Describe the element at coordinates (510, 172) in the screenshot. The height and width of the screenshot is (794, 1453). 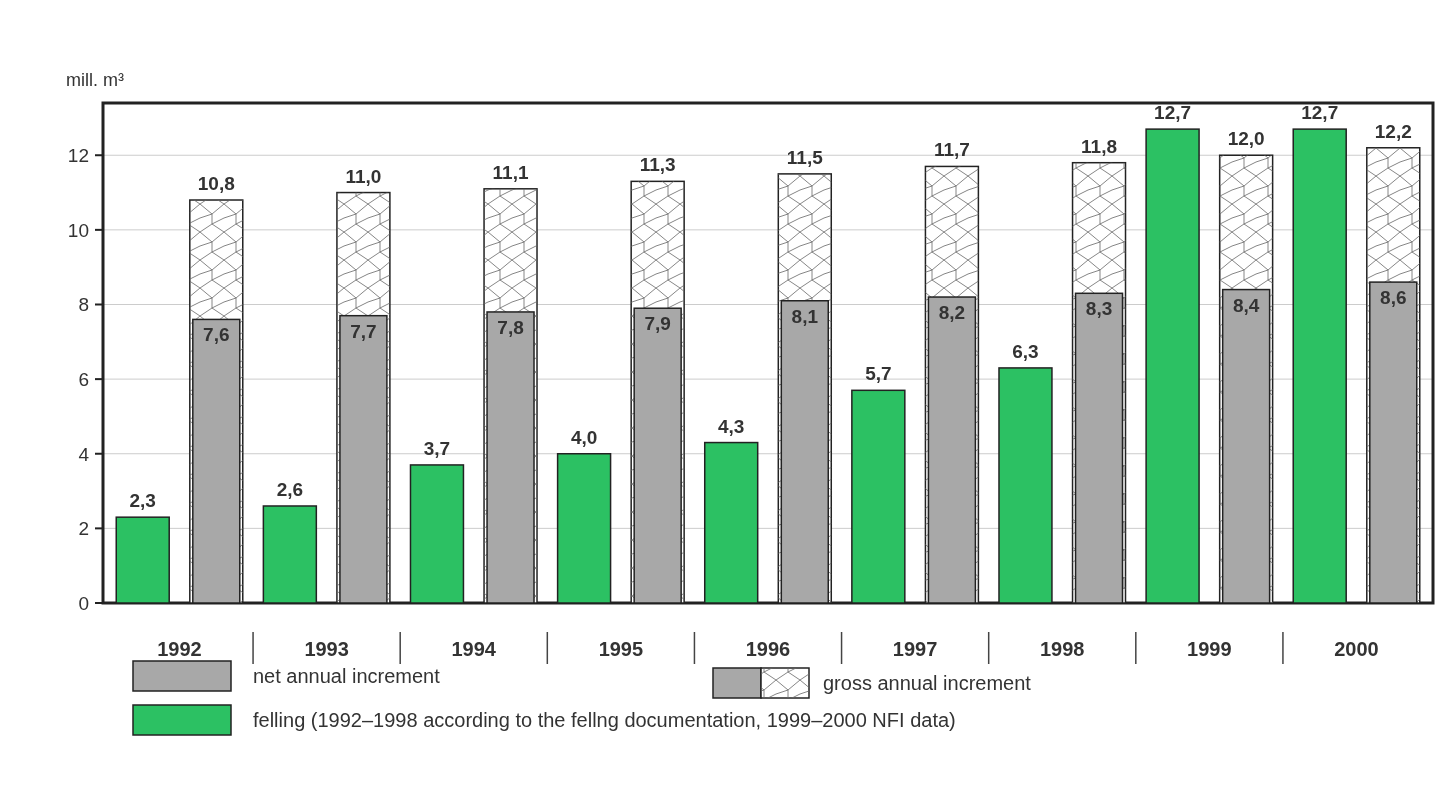
I see `data-label: 11,1` at that location.